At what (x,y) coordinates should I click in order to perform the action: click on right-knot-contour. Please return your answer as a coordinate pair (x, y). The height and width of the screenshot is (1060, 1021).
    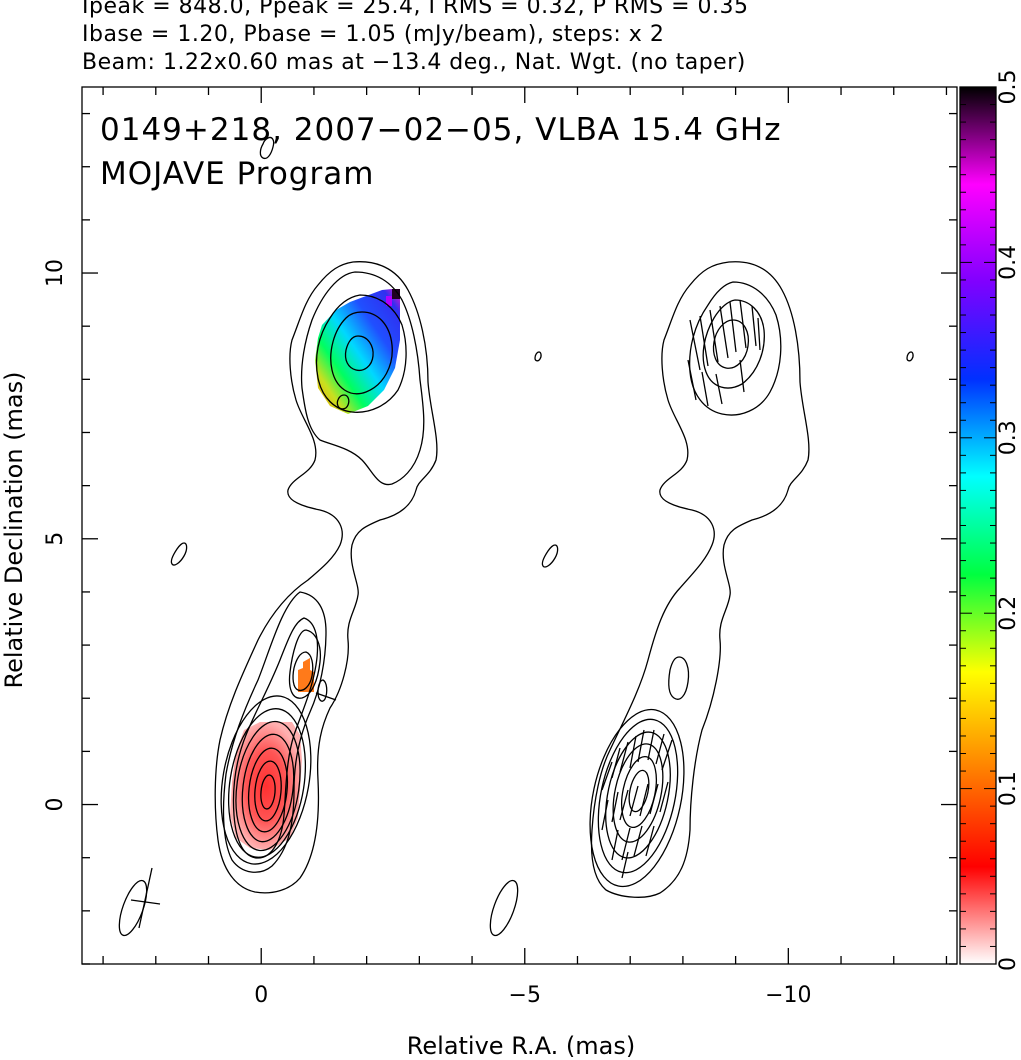
    Looking at the image, I should click on (679, 678).